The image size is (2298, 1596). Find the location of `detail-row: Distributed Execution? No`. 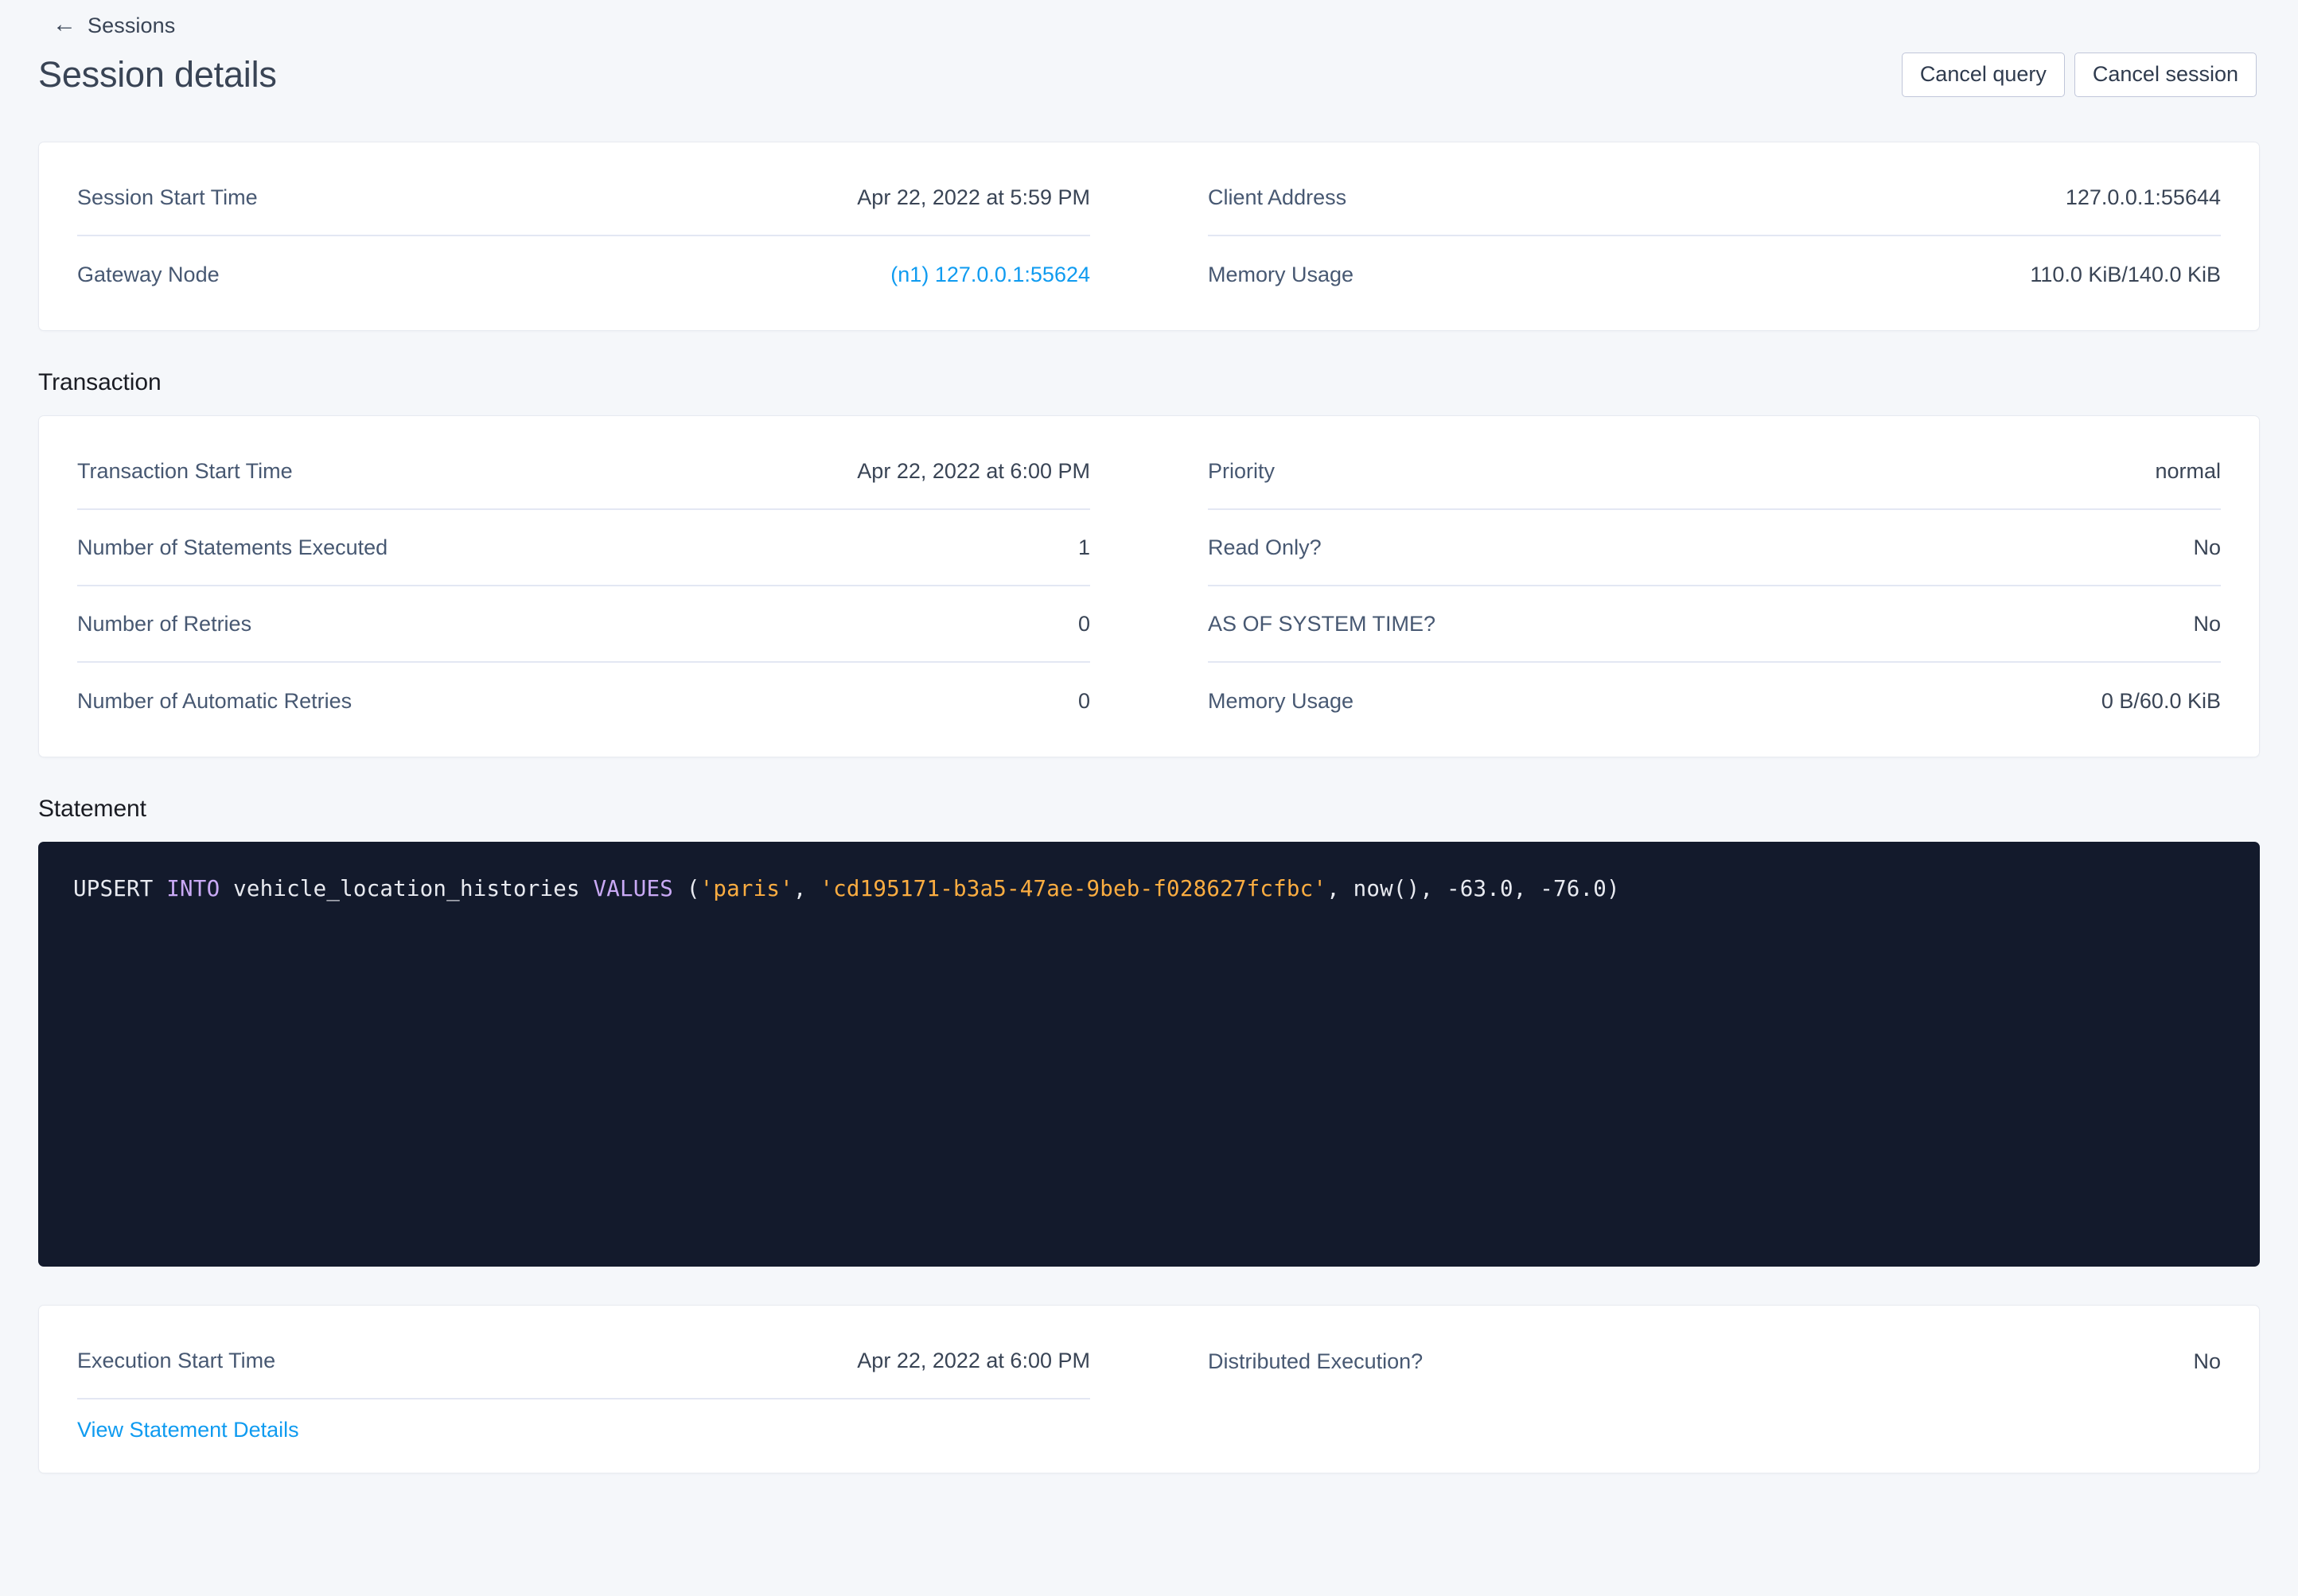

detail-row: Distributed Execution? No is located at coordinates (1714, 1361).